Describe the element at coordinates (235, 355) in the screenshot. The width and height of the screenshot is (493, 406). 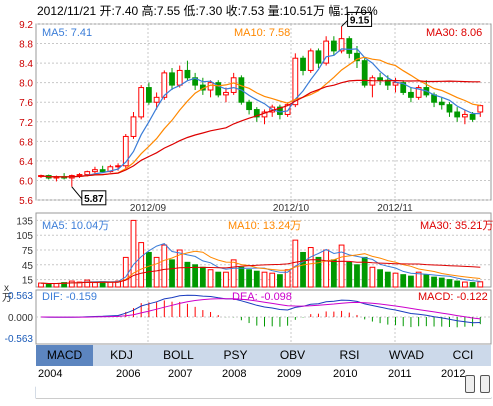
I see `tab-psy: PSY` at that location.